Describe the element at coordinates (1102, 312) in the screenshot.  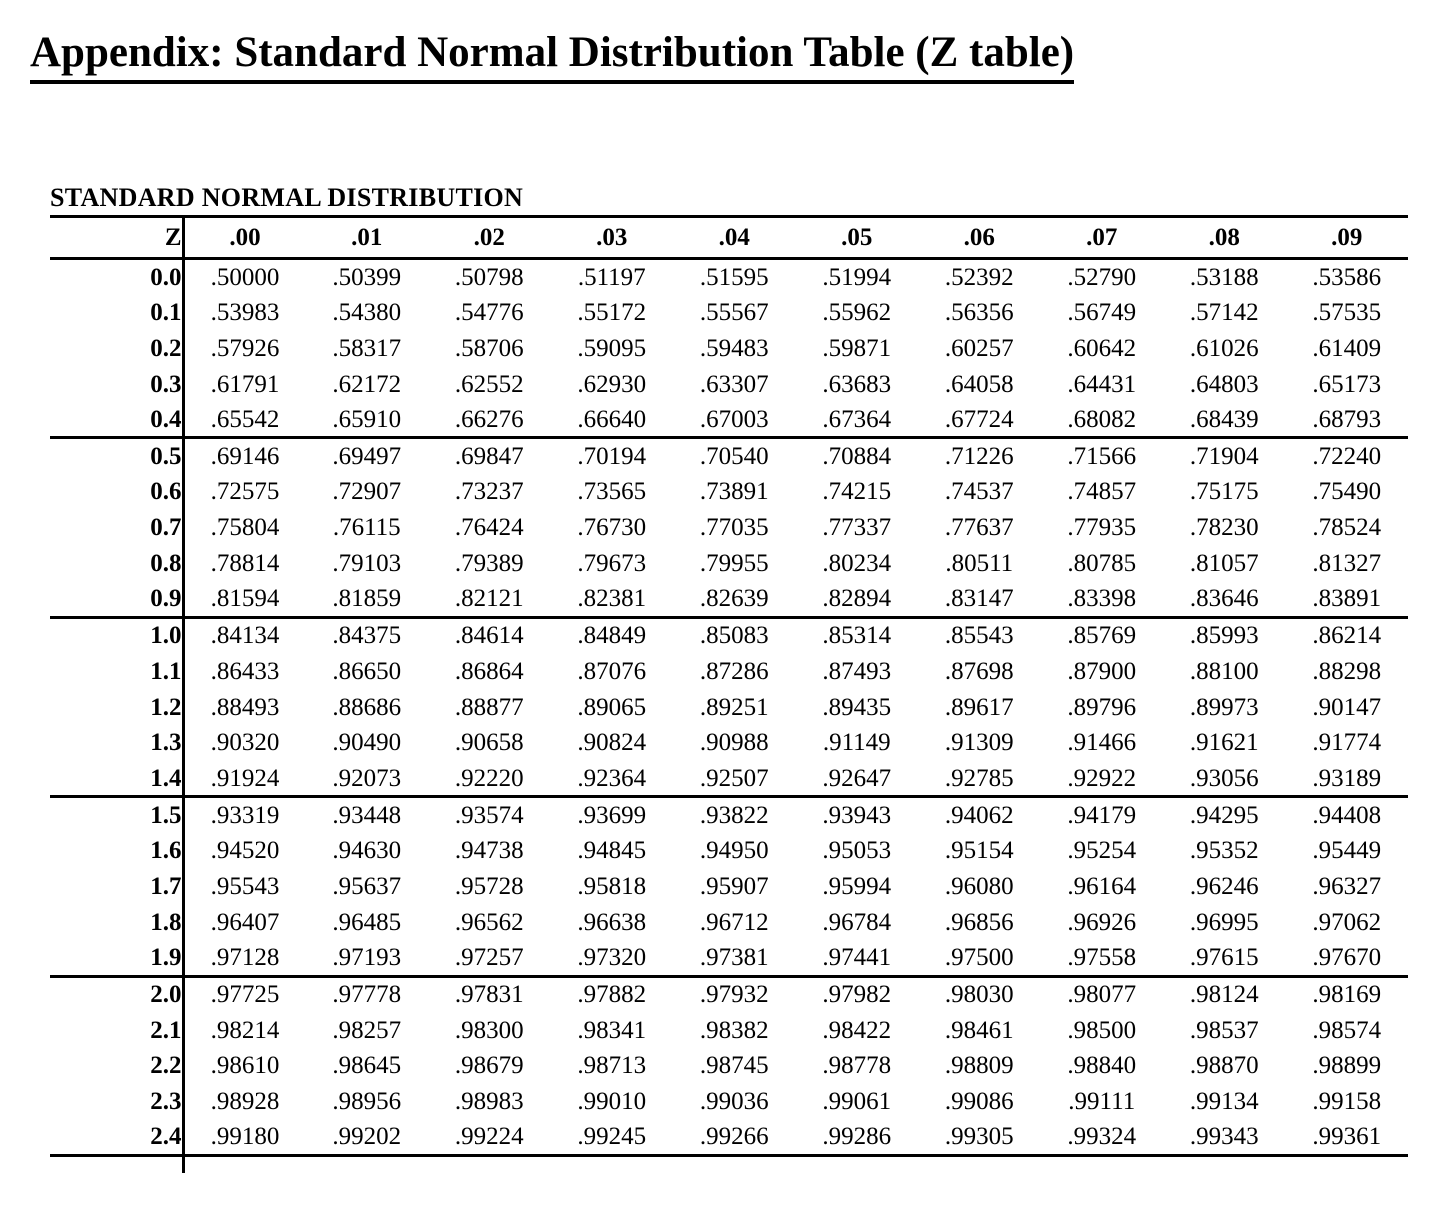
I see `probability-cell: .56749` at that location.